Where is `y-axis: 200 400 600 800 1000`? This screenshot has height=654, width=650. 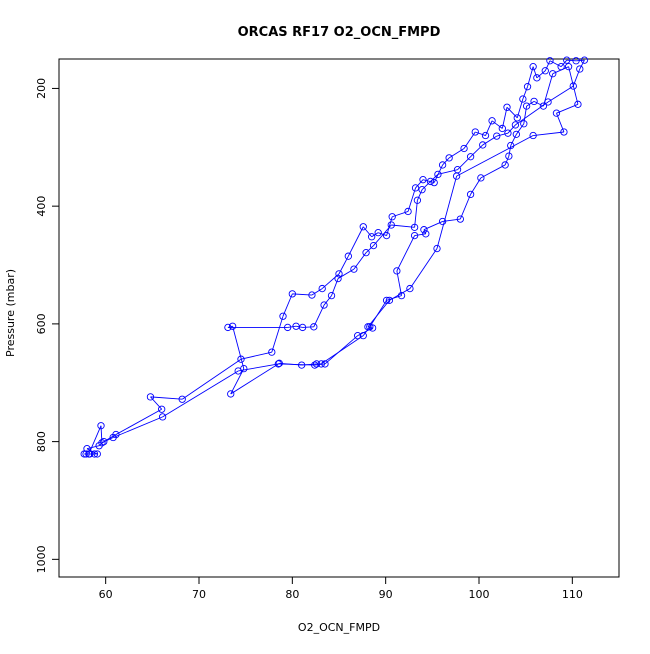
y-axis: 200 400 600 800 1000 is located at coordinates (47, 325).